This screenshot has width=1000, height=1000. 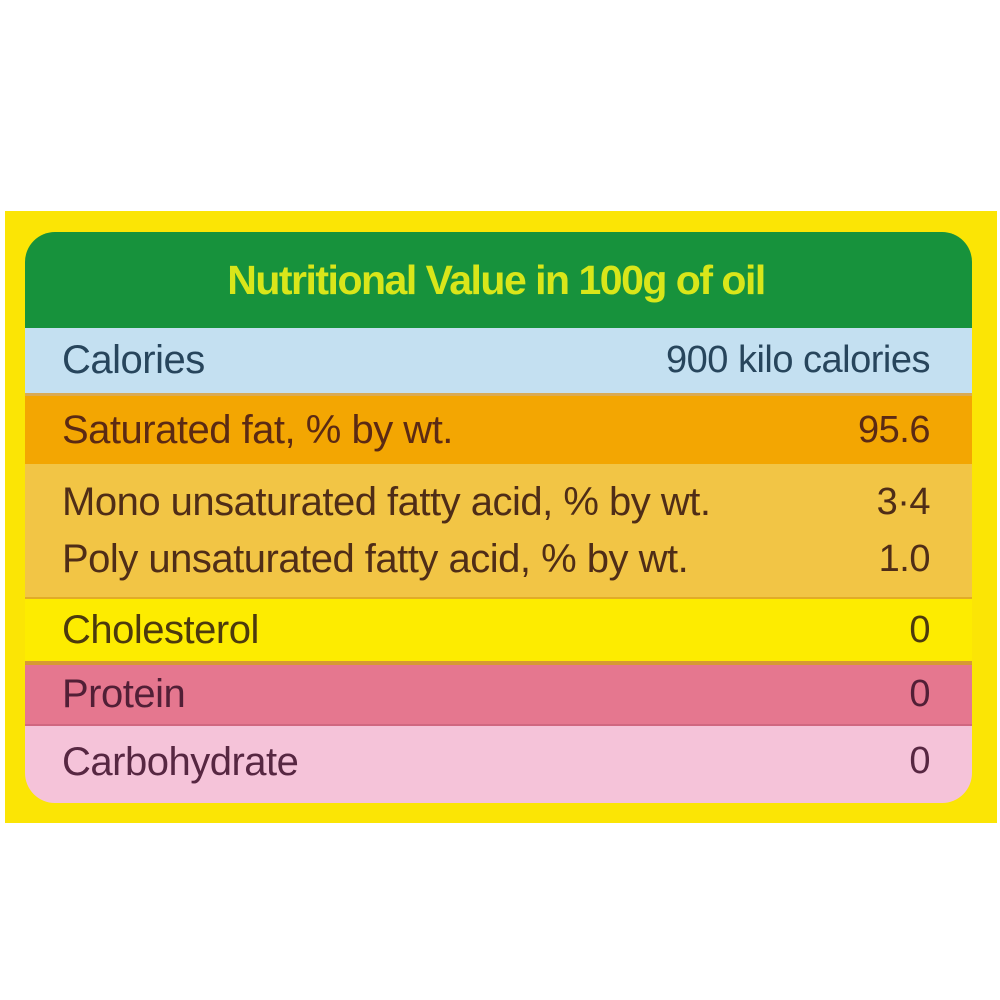 I want to click on row-cholesterol: Cholesterol 0, so click(x=498, y=632).